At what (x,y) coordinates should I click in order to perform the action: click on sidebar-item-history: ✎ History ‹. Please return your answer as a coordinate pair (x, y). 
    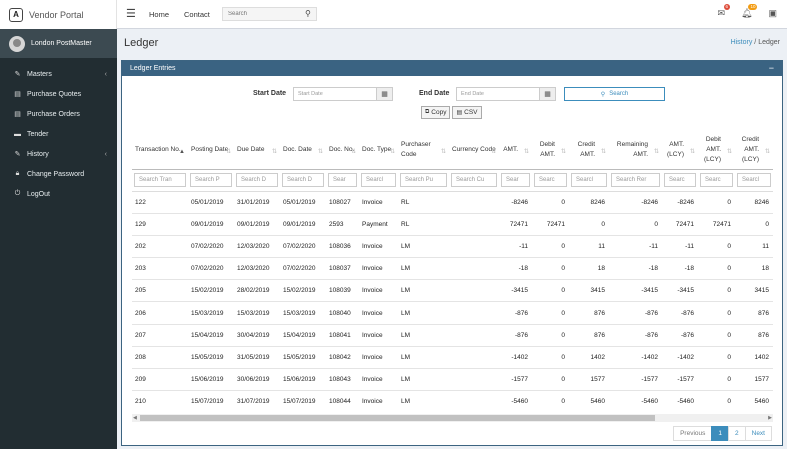
    Looking at the image, I should click on (58, 154).